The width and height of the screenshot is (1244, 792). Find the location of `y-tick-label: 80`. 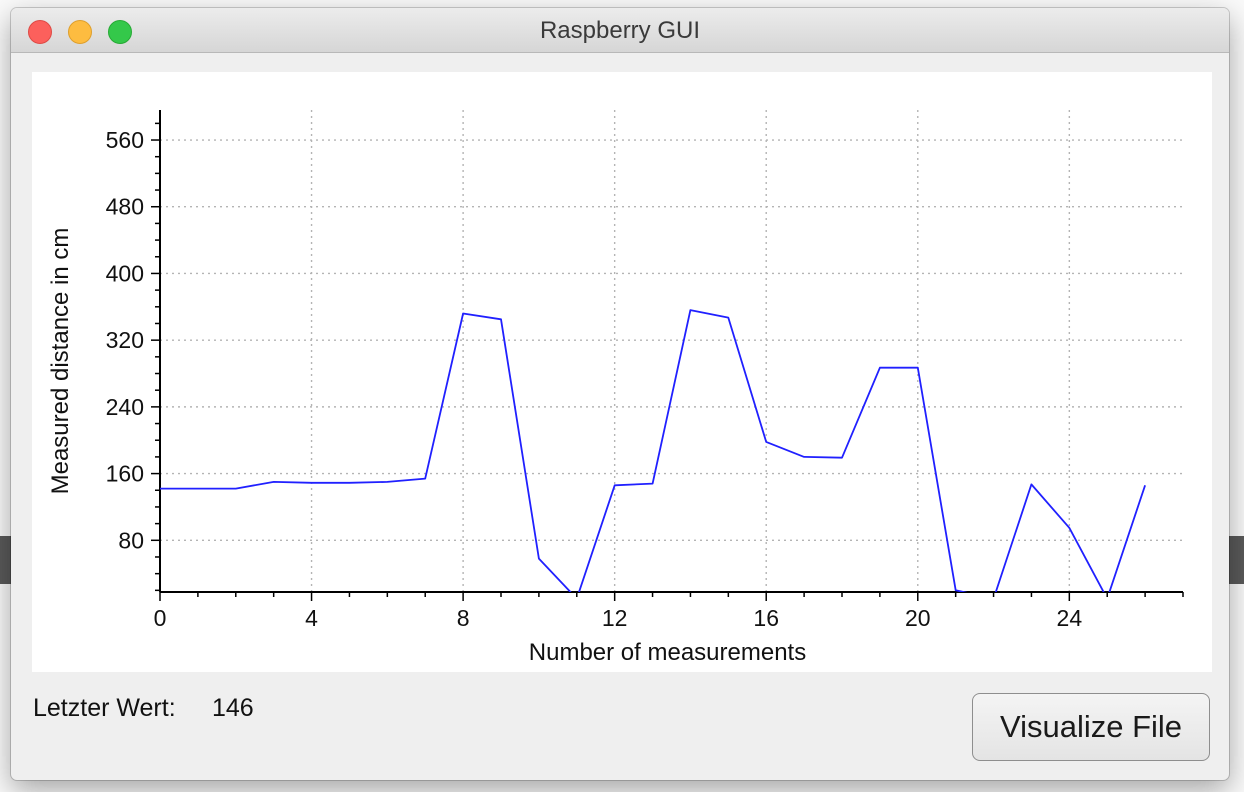

y-tick-label: 80 is located at coordinates (131, 540).